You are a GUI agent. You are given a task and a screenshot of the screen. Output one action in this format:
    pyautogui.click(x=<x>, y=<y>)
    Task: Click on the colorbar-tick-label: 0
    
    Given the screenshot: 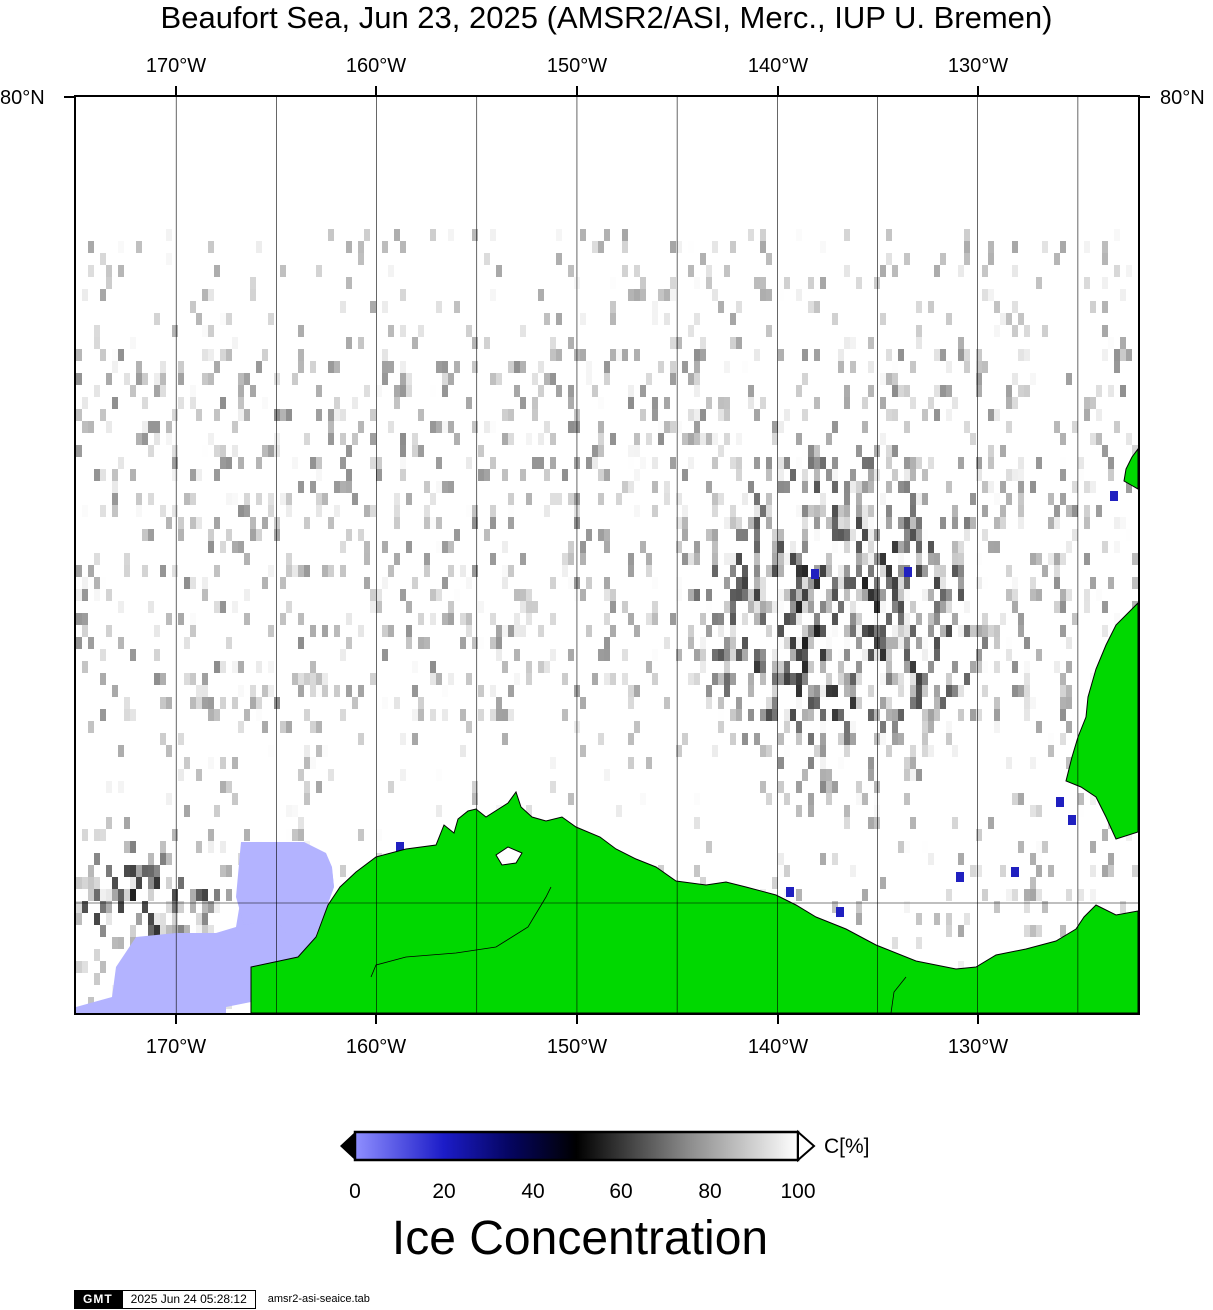 What is the action you would take?
    pyautogui.click(x=355, y=1191)
    